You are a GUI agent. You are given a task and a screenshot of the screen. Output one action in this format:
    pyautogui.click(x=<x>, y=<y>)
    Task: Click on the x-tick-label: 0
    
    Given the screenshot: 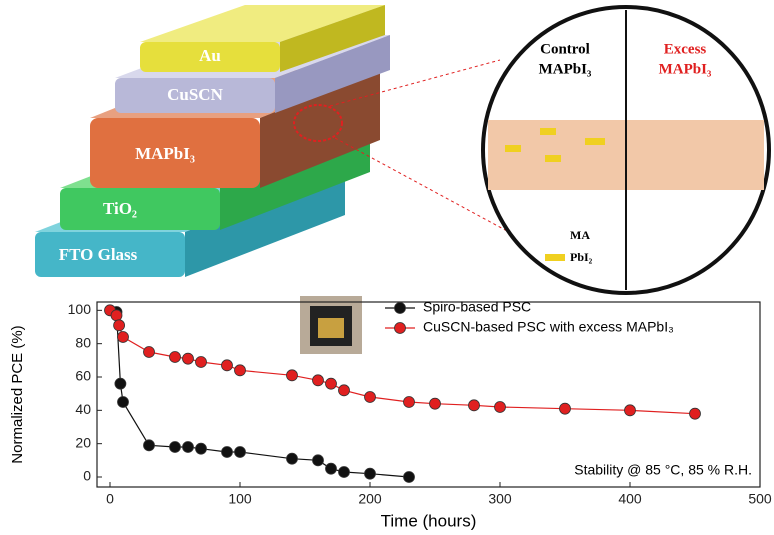 What is the action you would take?
    pyautogui.click(x=110, y=499)
    